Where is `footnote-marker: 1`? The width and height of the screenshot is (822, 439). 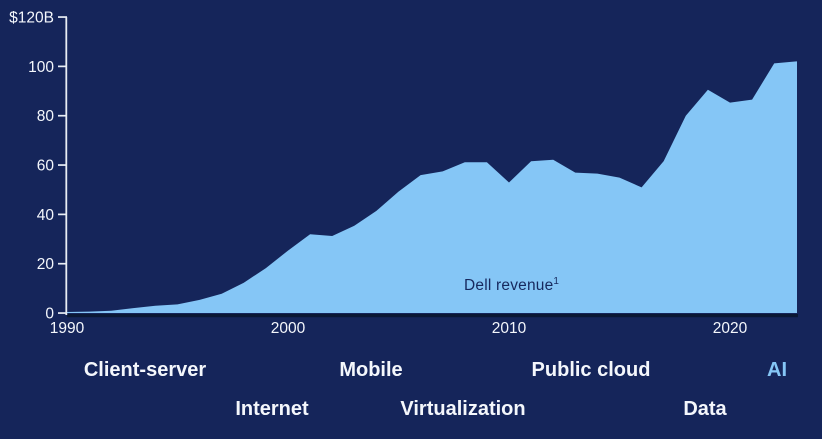 footnote-marker: 1 is located at coordinates (556, 281).